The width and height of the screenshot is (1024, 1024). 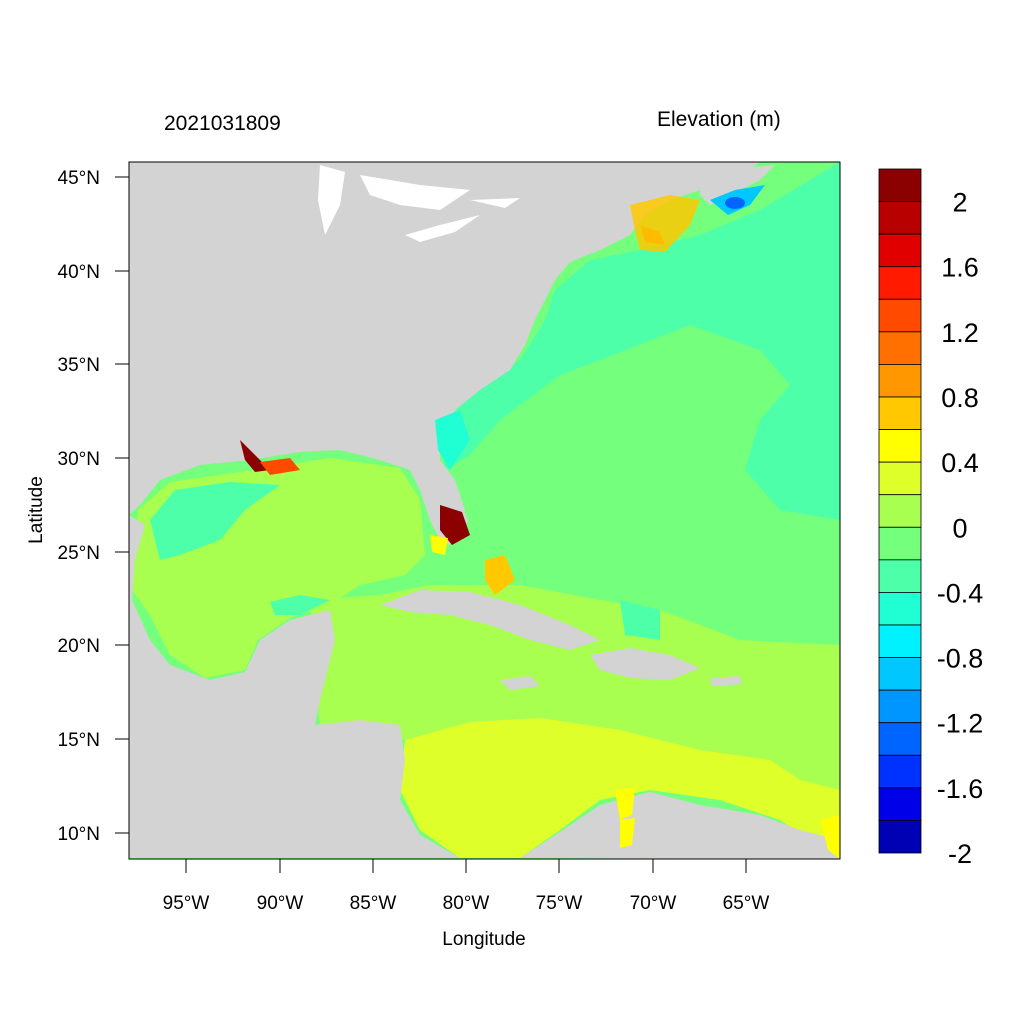 I want to click on southern-caribbean, so click(x=620, y=788).